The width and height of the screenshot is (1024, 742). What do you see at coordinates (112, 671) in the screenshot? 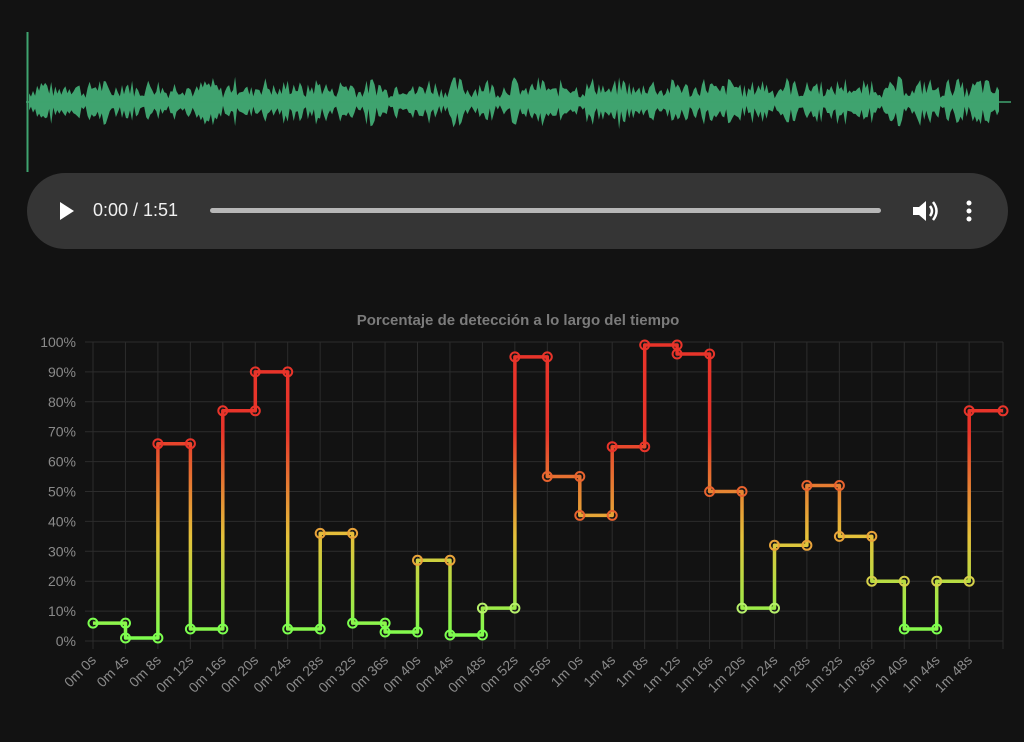
I see `x-tick-label: 0m 4s` at bounding box center [112, 671].